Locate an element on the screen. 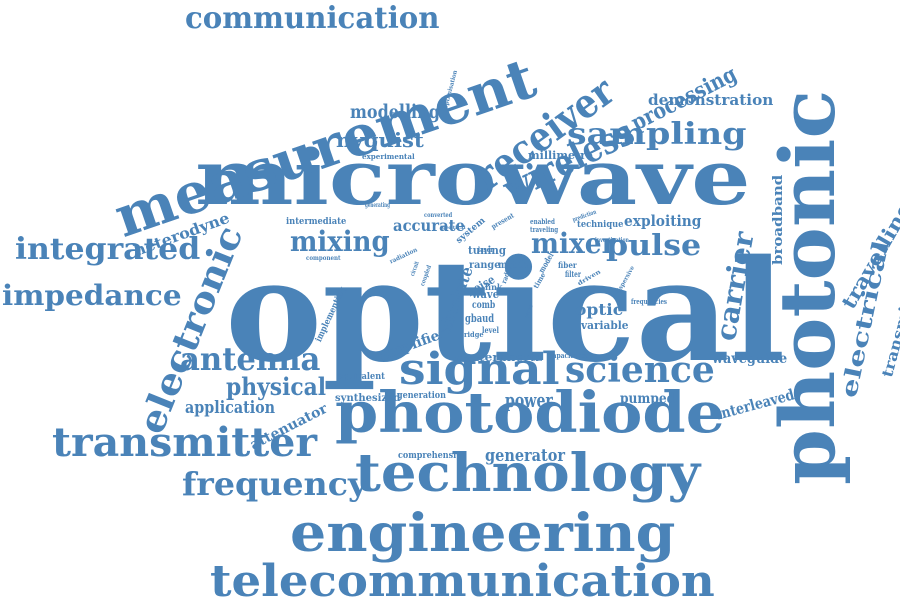 The height and width of the screenshot is (610, 900). word-investigation: investigation is located at coordinates (612, 240).